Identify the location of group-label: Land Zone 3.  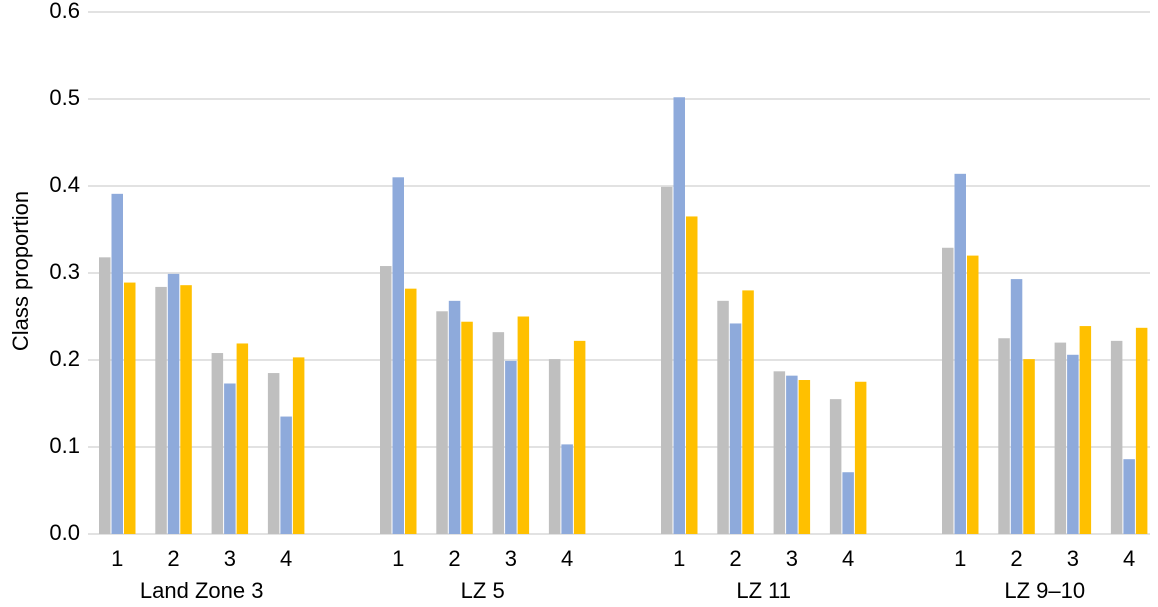
(202, 590).